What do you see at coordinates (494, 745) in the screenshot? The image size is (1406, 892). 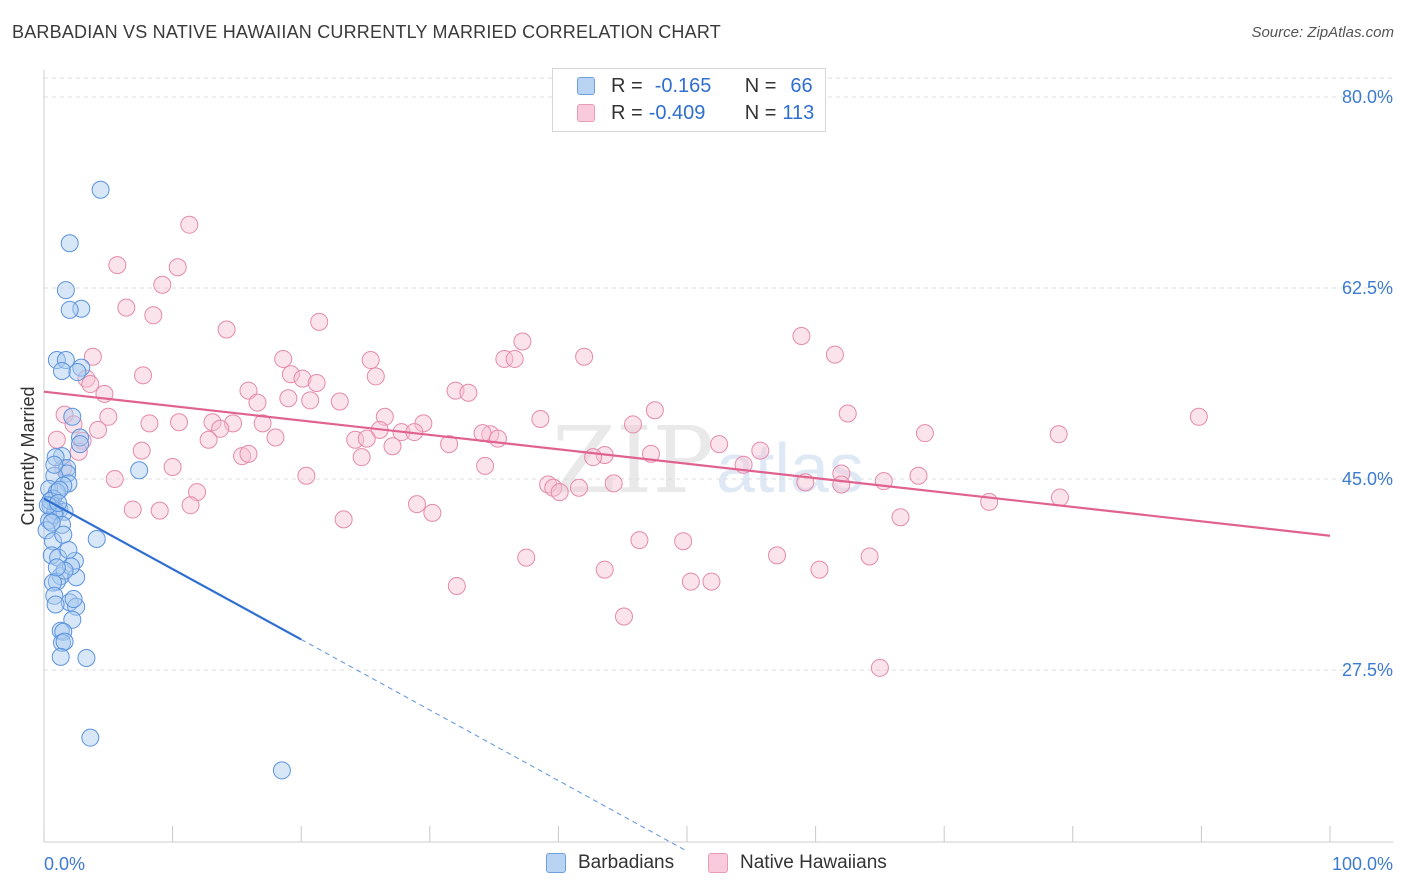 I see `barbadians-trend-extension` at bounding box center [494, 745].